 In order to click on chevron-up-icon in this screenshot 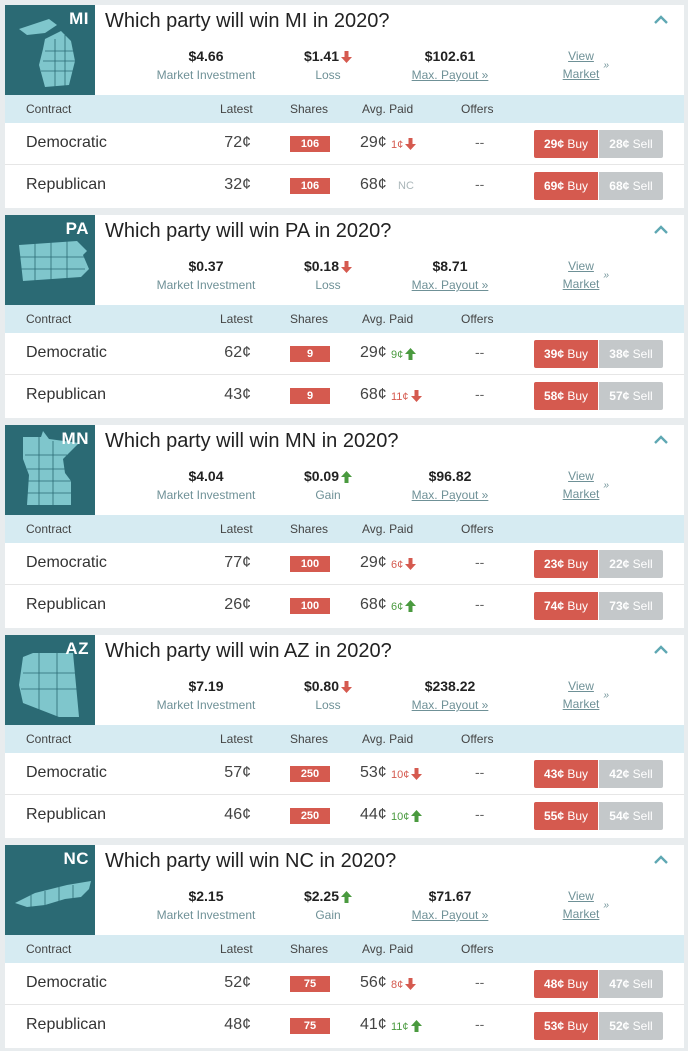, I will do `click(661, 229)`.